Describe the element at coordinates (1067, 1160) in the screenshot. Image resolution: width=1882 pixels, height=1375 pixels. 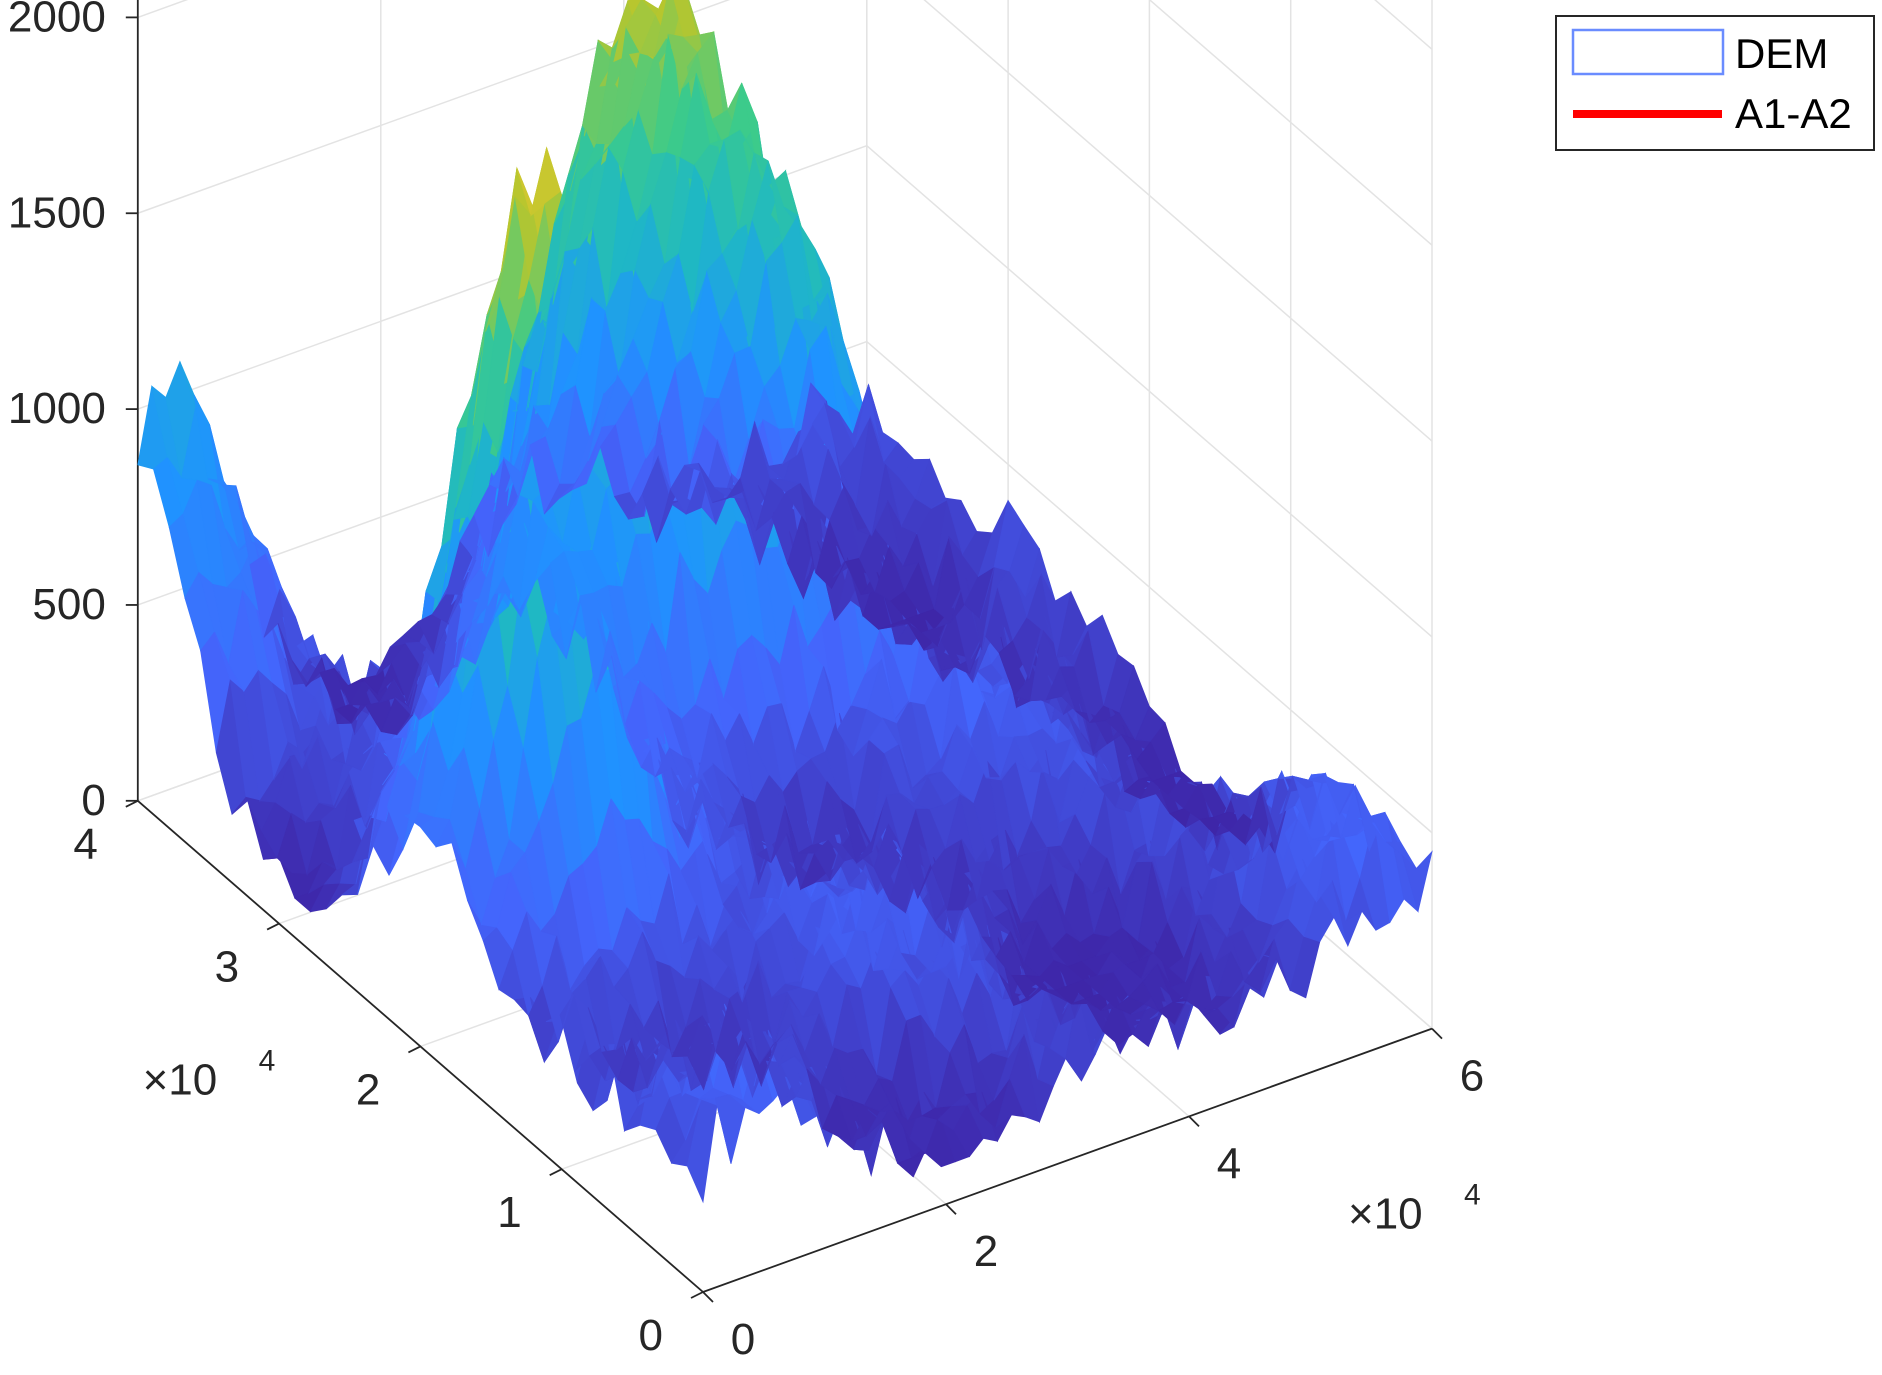
I see `x-axis-line` at that location.